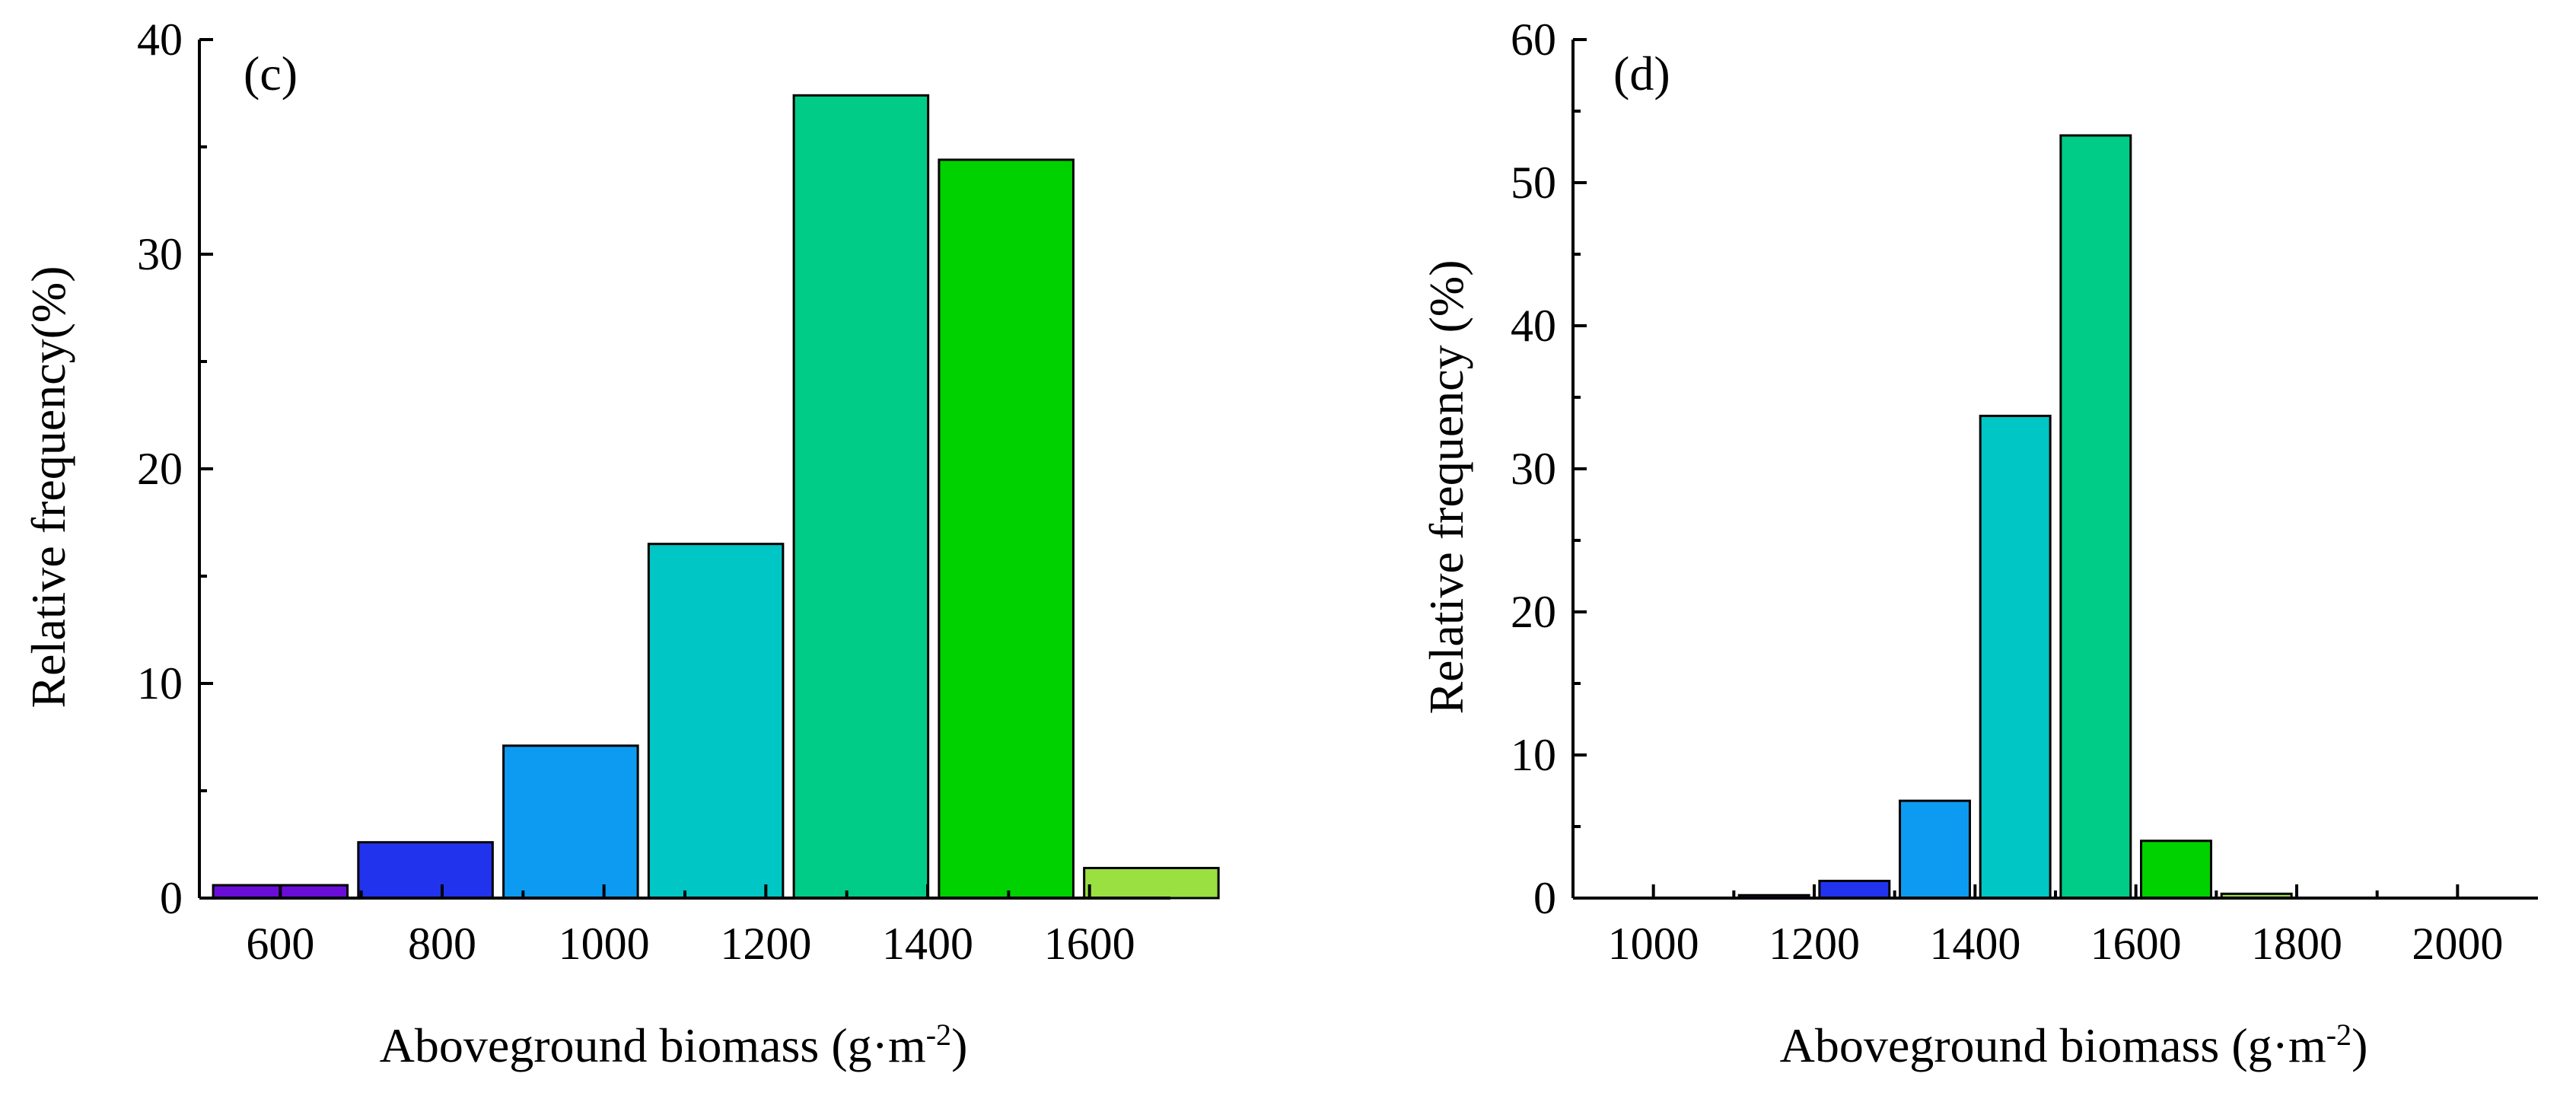 This screenshot has height=1099, width=2576. I want to click on panel-d-label: (d), so click(1641, 73).